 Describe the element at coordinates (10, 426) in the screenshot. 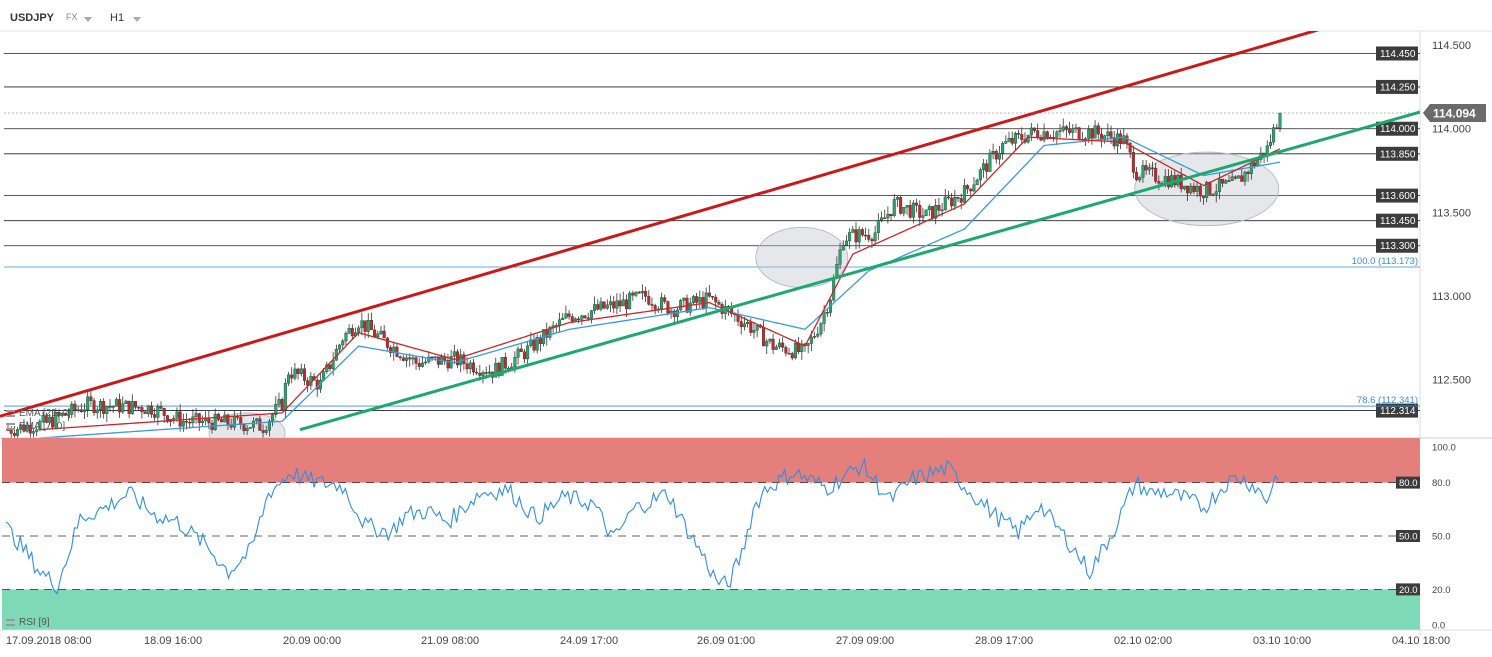

I see `menu-icon` at that location.